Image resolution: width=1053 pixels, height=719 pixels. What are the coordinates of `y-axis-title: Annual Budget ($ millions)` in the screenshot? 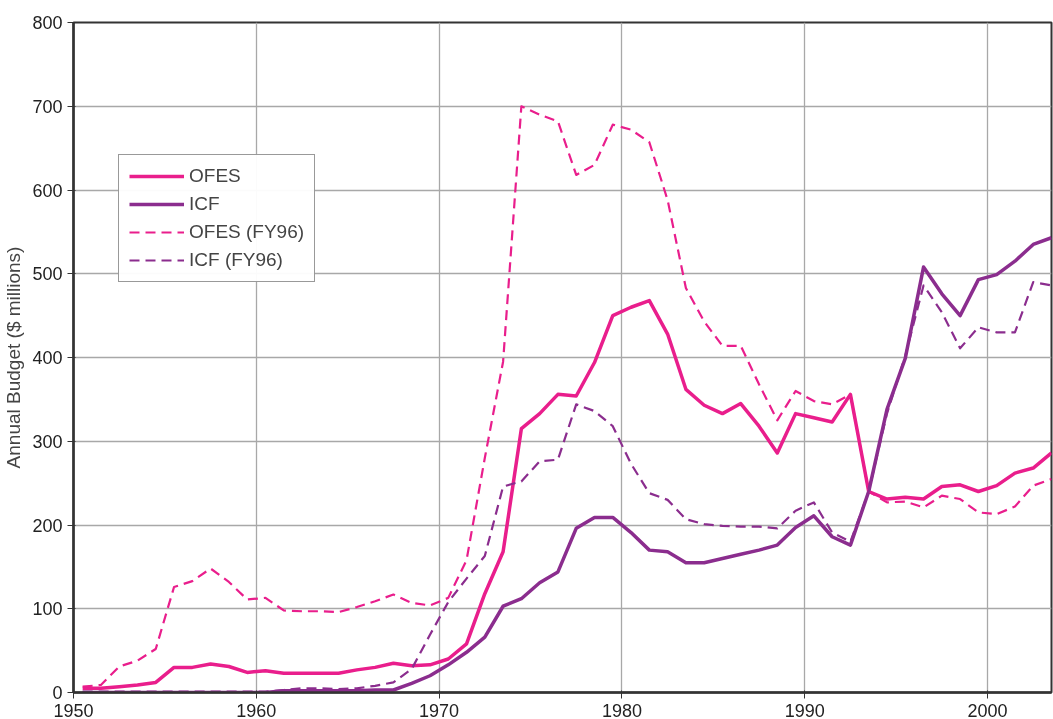 It's located at (14, 357).